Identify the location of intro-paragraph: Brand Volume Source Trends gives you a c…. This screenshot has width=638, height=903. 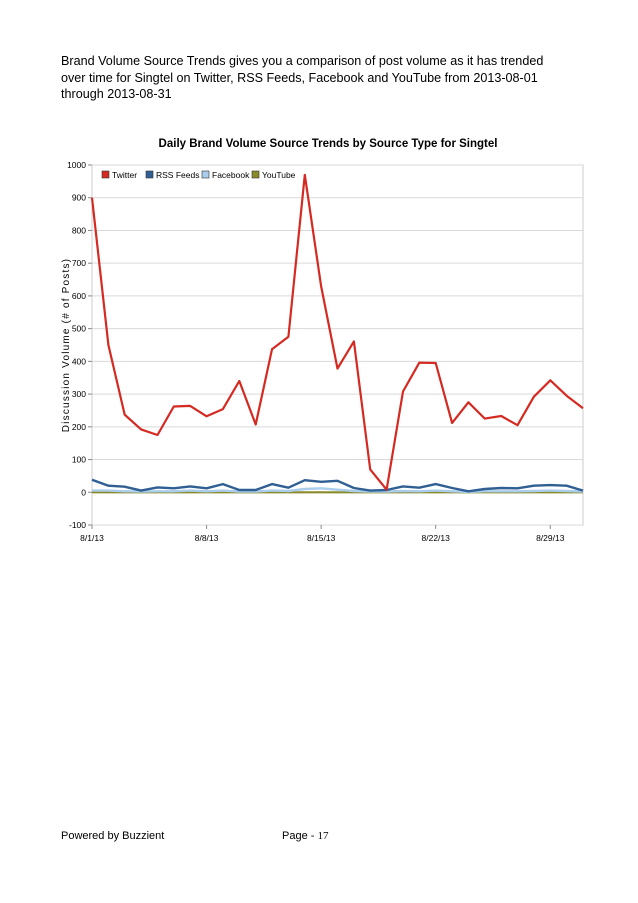
(302, 77).